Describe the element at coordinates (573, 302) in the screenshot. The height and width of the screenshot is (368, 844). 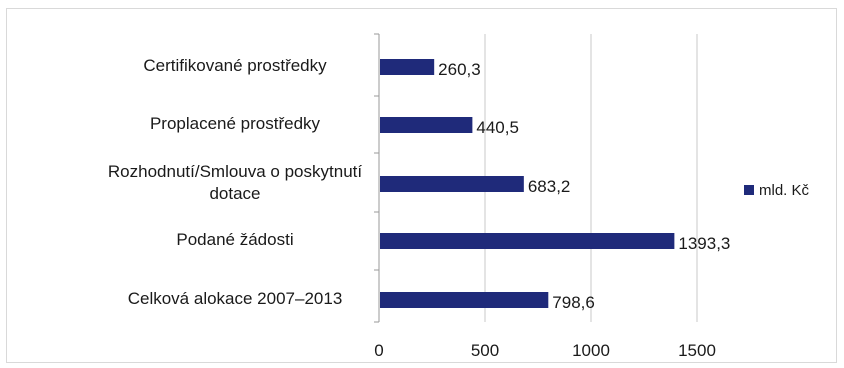
I see `data-label: 798,6` at that location.